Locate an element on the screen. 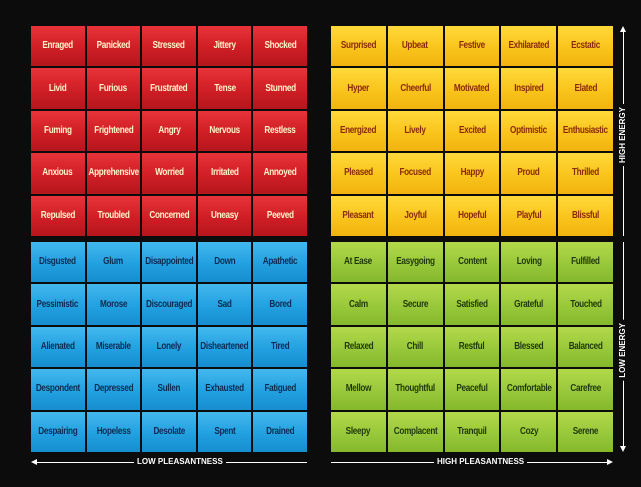  emotion-cell-blessed: Blessed is located at coordinates (529, 347).